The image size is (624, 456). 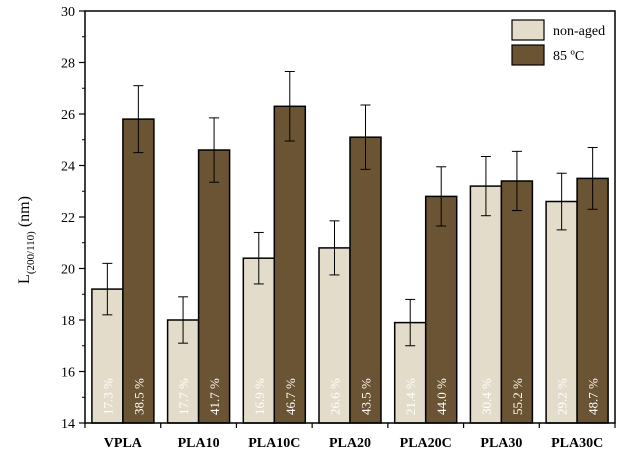 What do you see at coordinates (68, 12) in the screenshot?
I see `y-tick-label-30: 30` at bounding box center [68, 12].